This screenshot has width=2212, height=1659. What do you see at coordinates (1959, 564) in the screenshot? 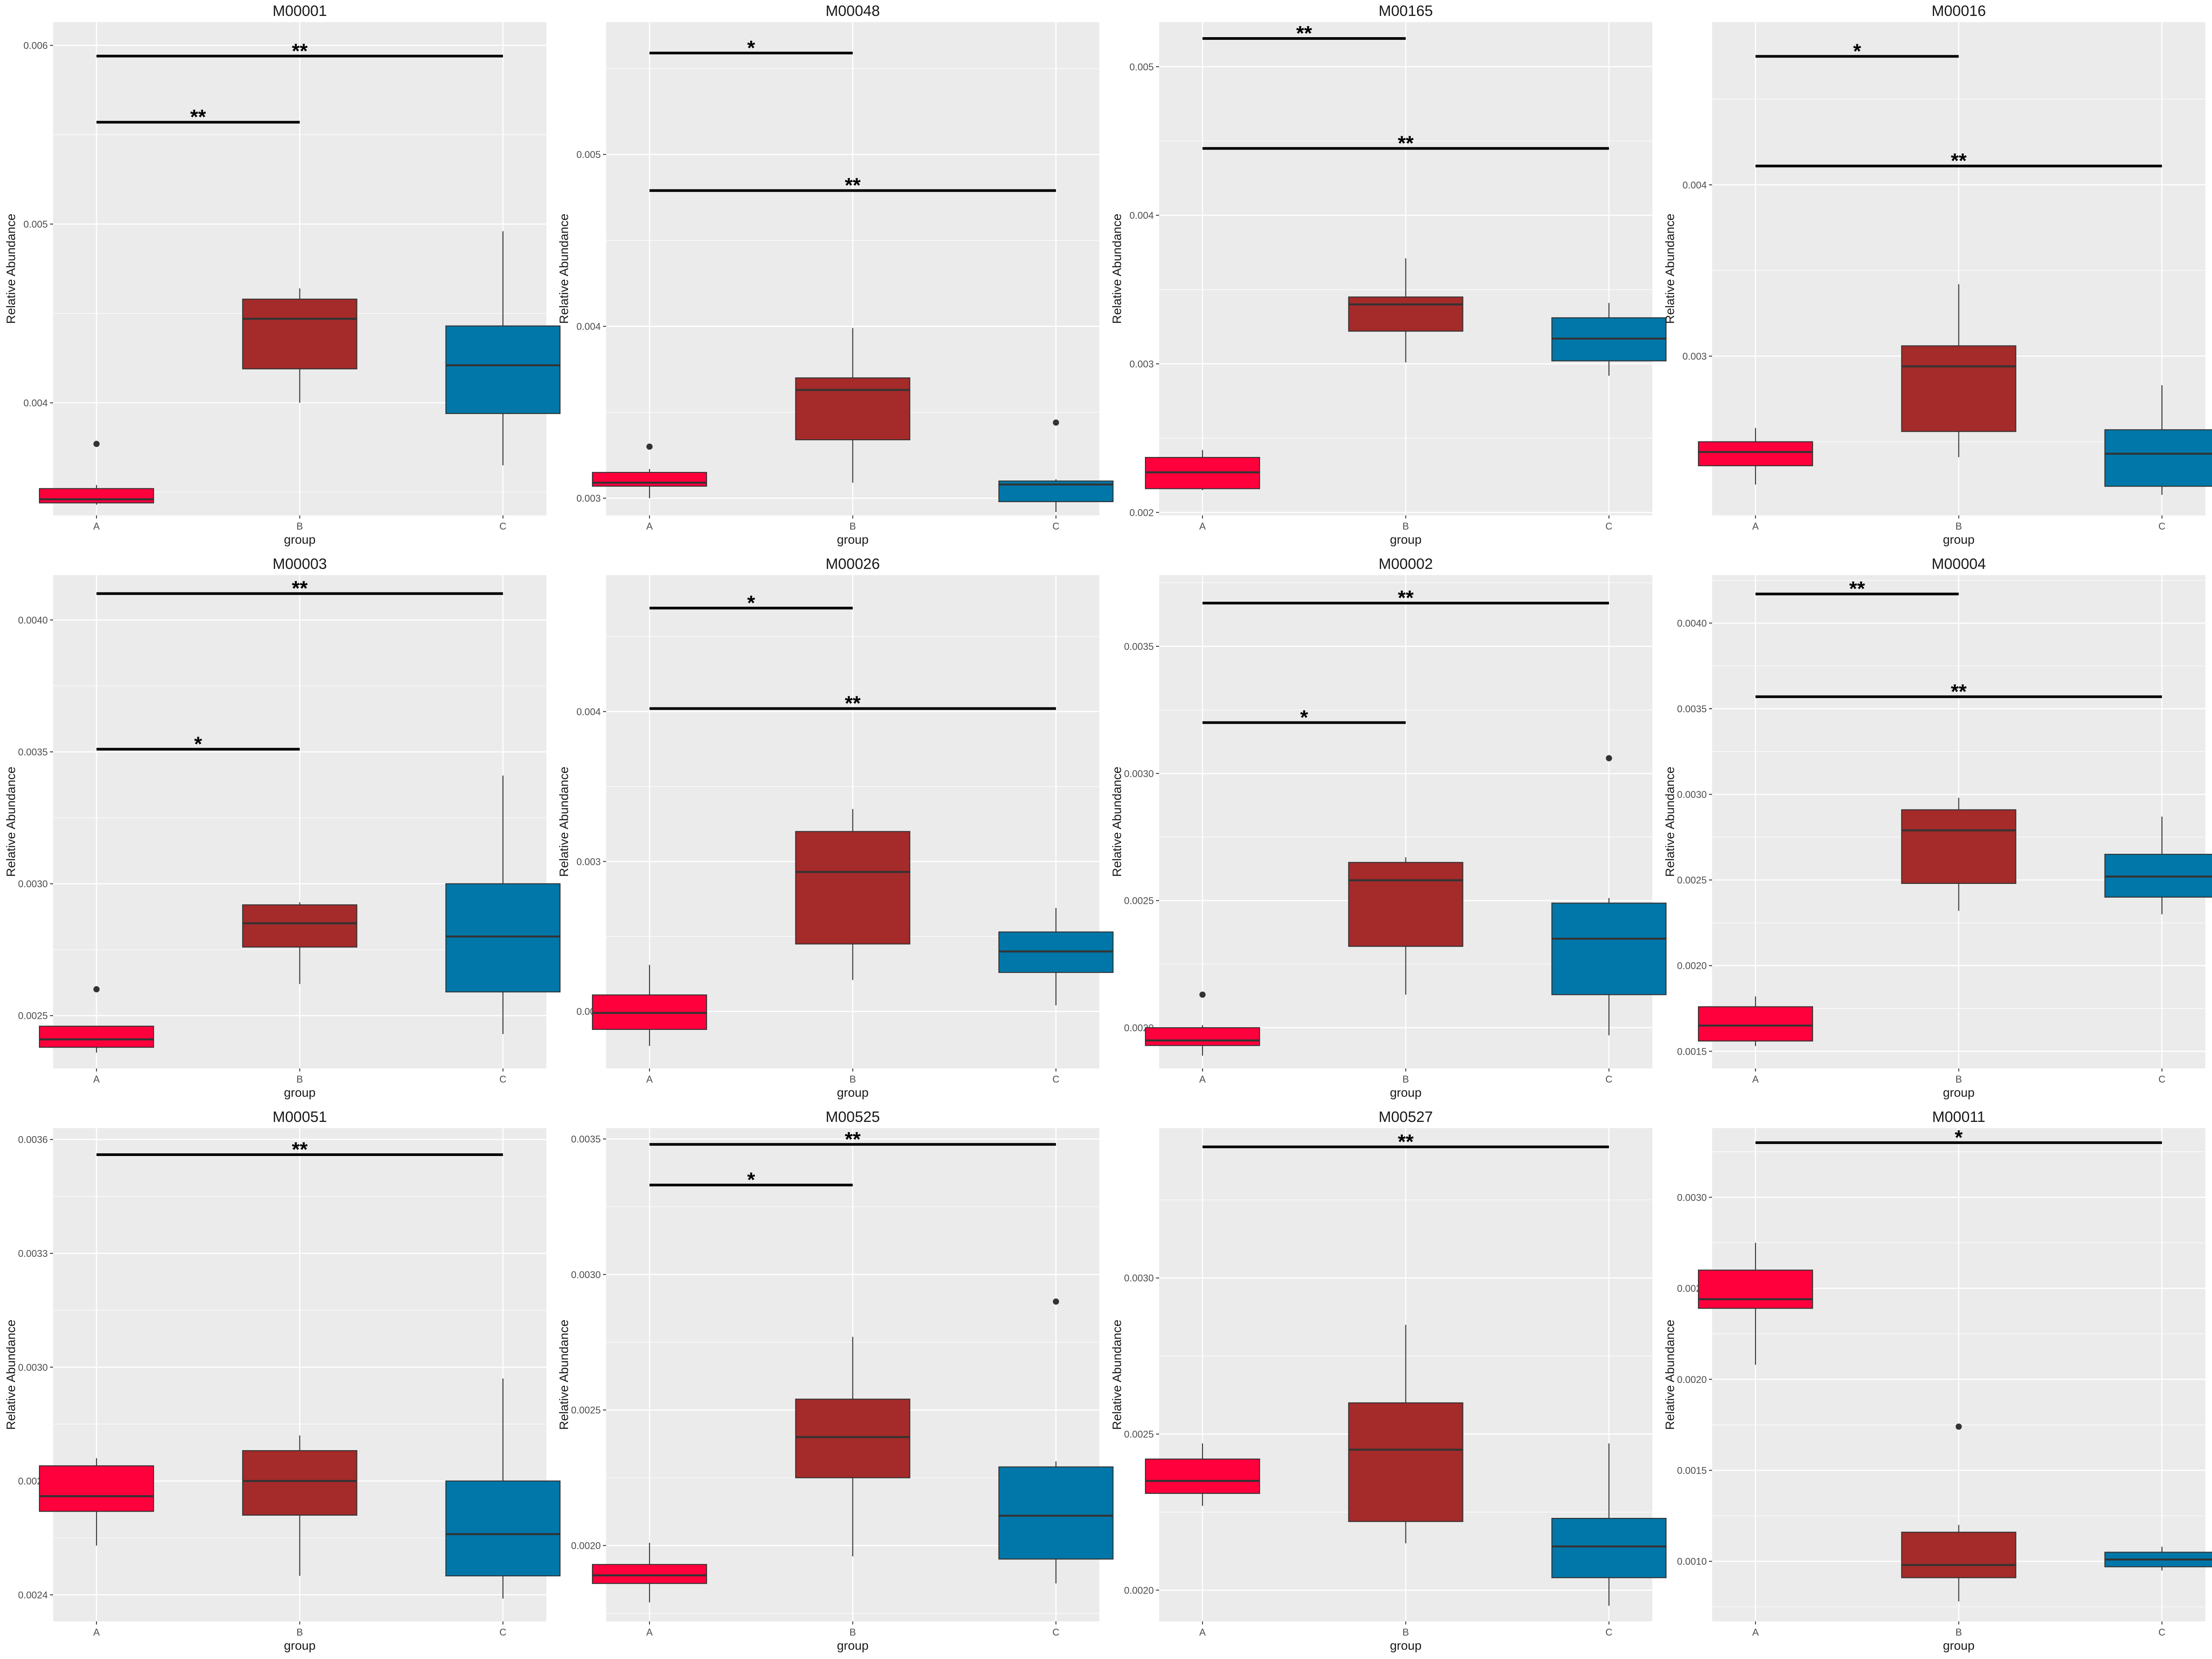
I see `chart-title: M00004` at bounding box center [1959, 564].